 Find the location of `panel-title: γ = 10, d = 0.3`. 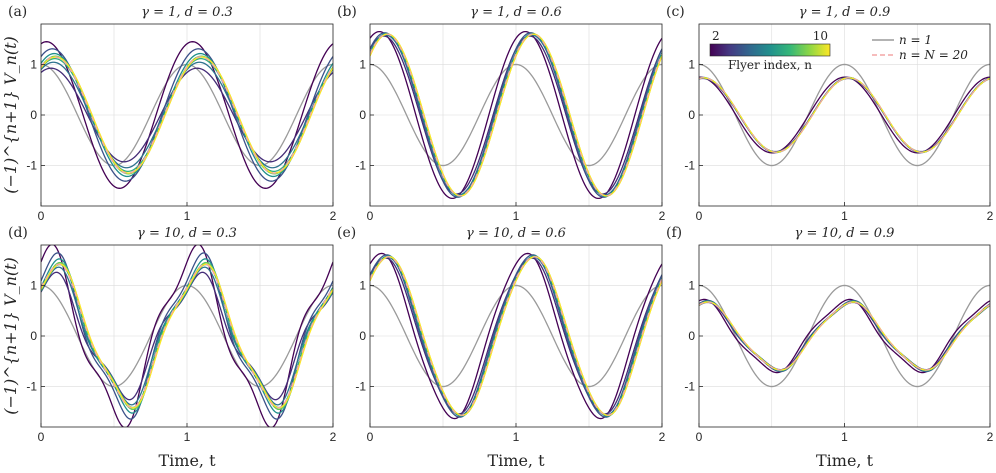

panel-title: γ = 10, d = 0.3 is located at coordinates (187, 233).